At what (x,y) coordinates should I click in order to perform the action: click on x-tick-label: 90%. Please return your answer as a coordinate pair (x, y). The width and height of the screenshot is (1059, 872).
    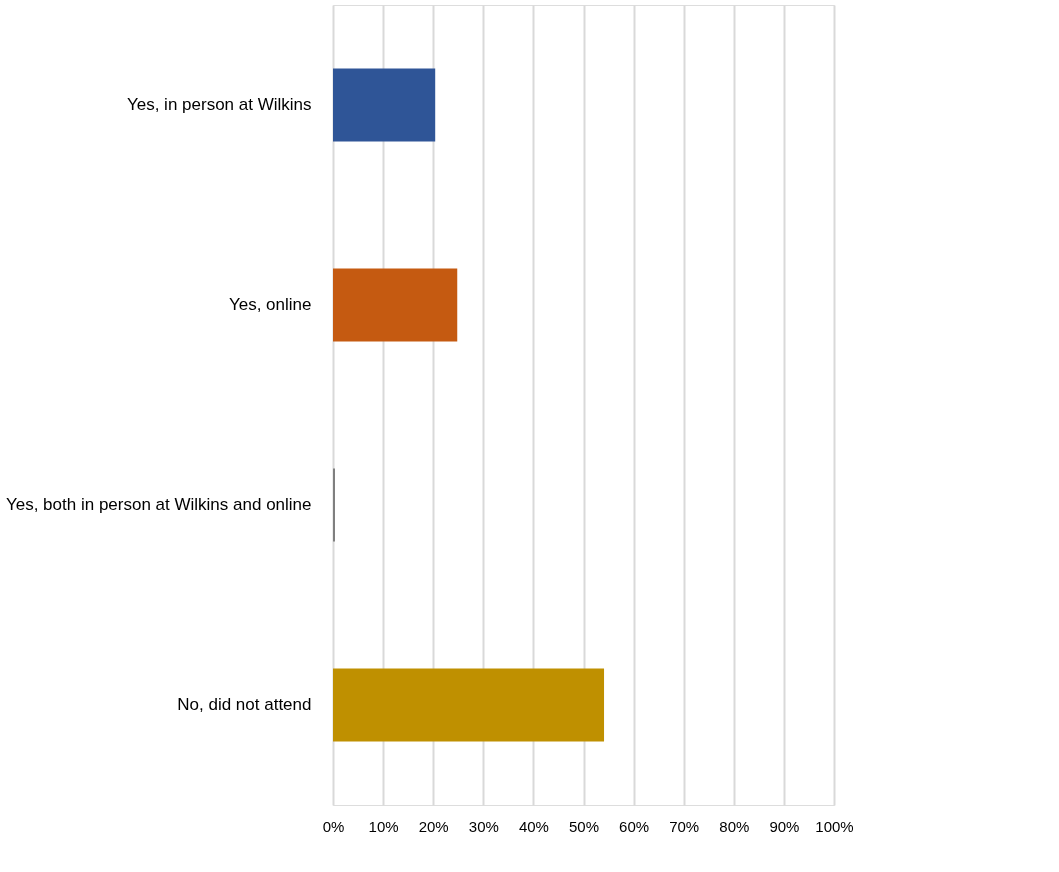
    Looking at the image, I should click on (784, 826).